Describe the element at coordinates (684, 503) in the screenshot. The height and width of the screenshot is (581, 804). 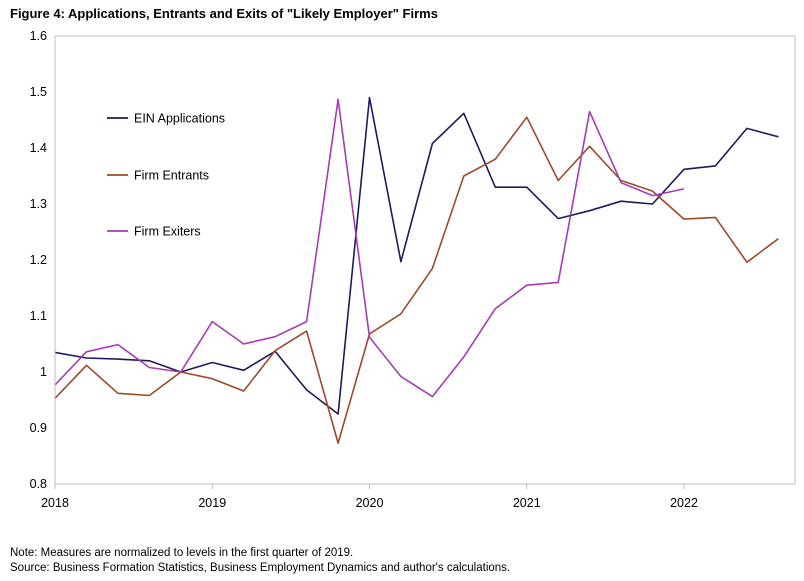
I see `x-tick-label: 2022` at that location.